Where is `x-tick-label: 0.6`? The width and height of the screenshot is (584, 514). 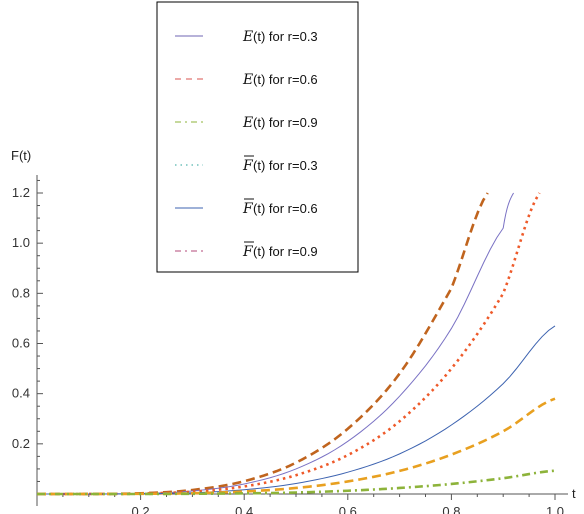
x-tick-label: 0.6 is located at coordinates (348, 509).